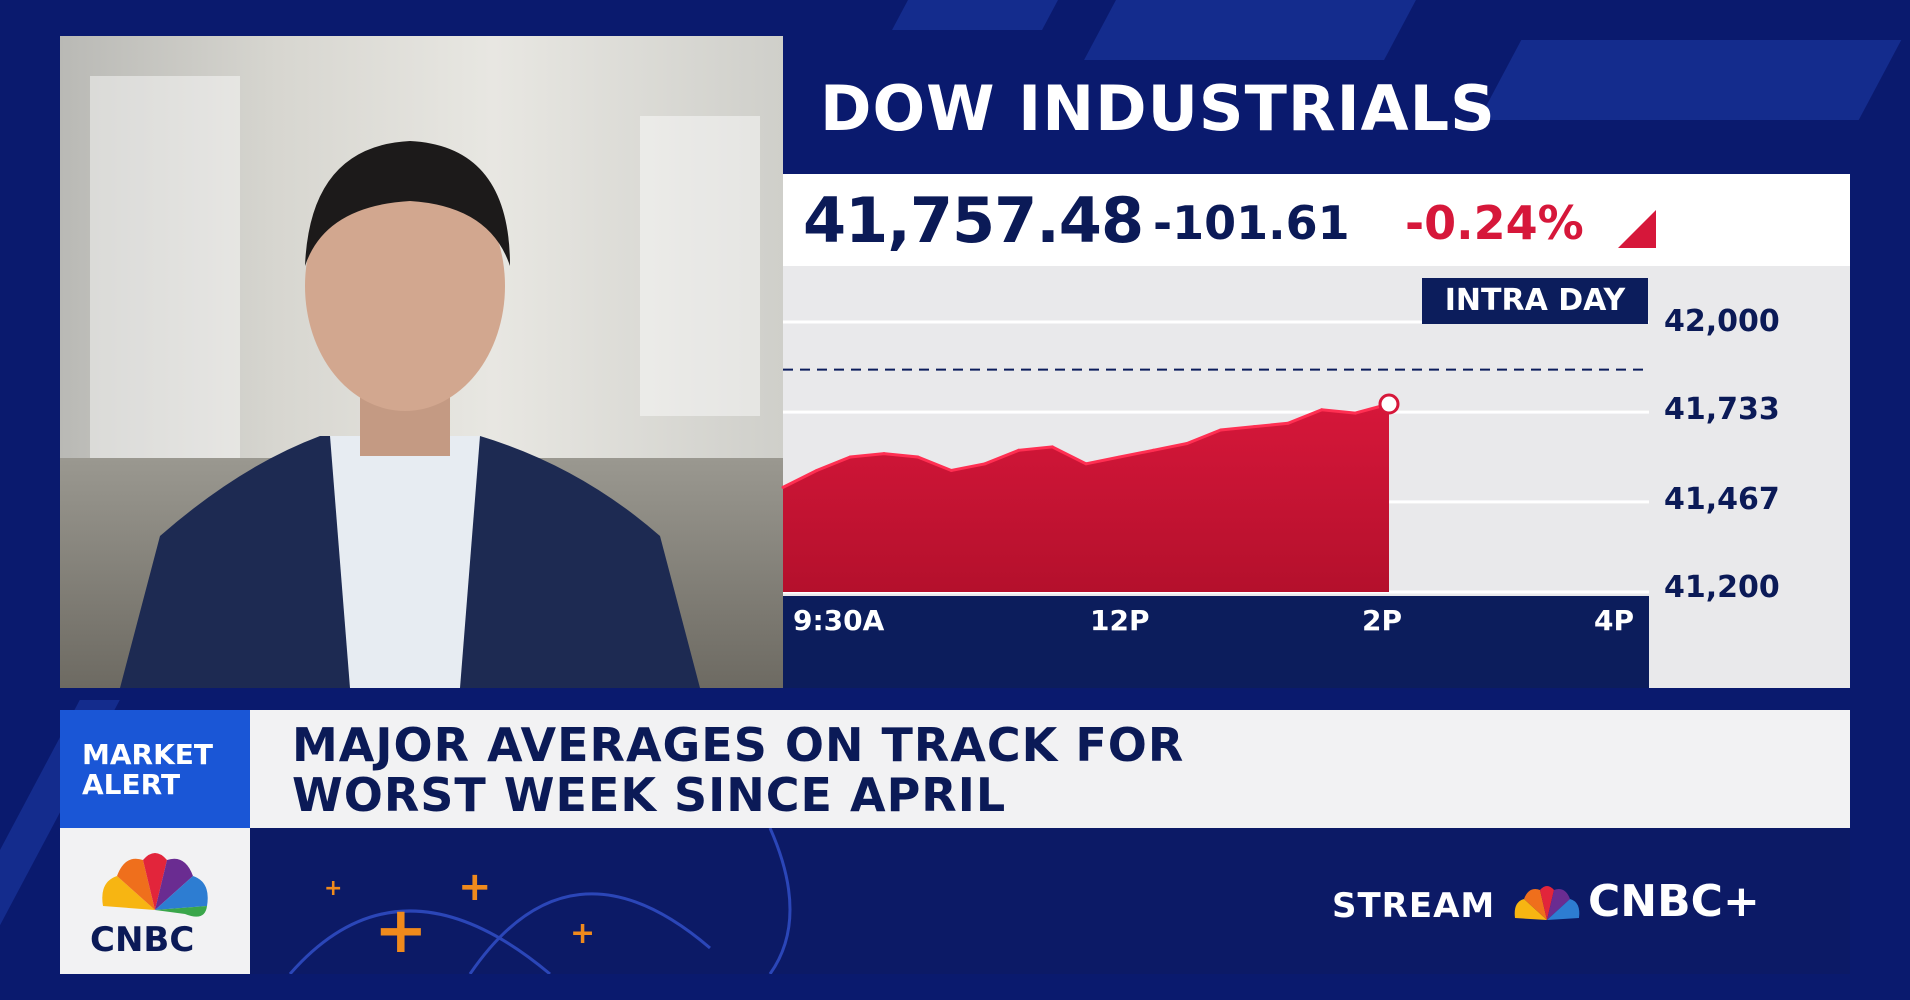 The image size is (1910, 1000). I want to click on intraday-badge: INTRA DAY, so click(1535, 301).